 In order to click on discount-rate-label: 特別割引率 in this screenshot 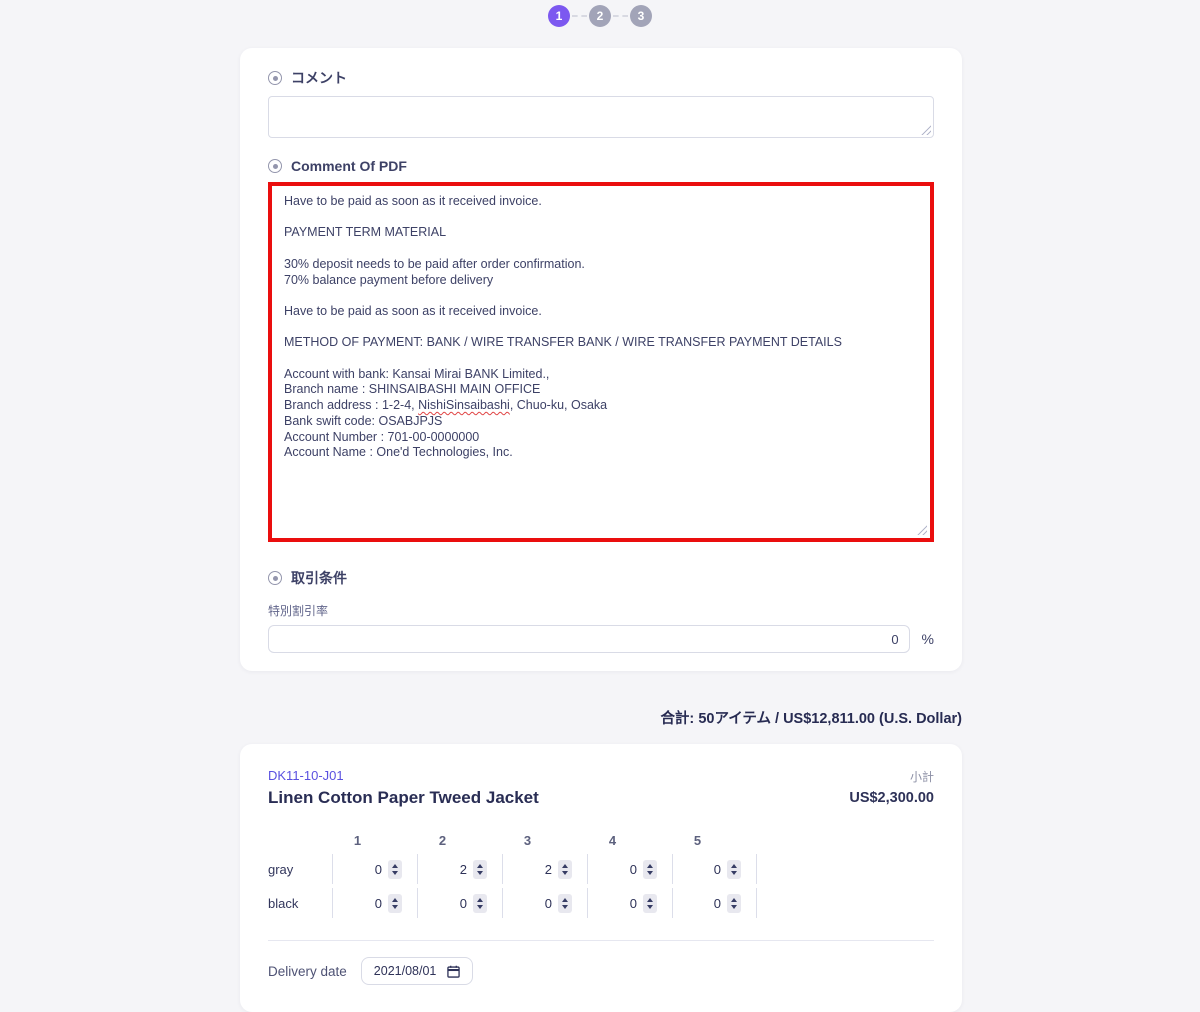, I will do `click(298, 611)`.